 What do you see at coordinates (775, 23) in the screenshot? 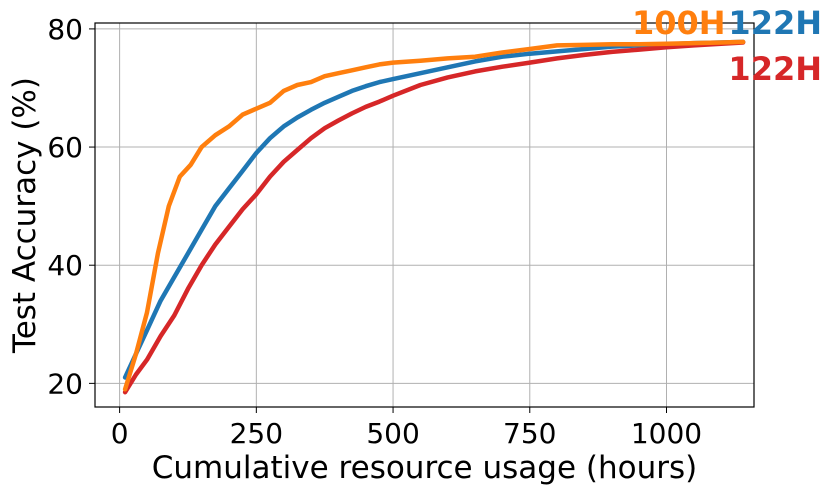
I see `series-end-label-1: 122H` at bounding box center [775, 23].